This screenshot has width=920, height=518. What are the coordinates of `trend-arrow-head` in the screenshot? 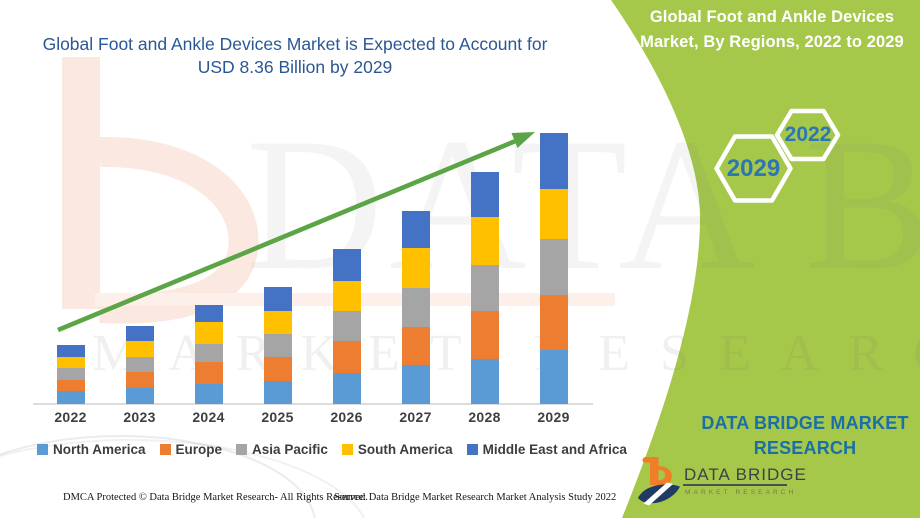 It's located at (523, 140).